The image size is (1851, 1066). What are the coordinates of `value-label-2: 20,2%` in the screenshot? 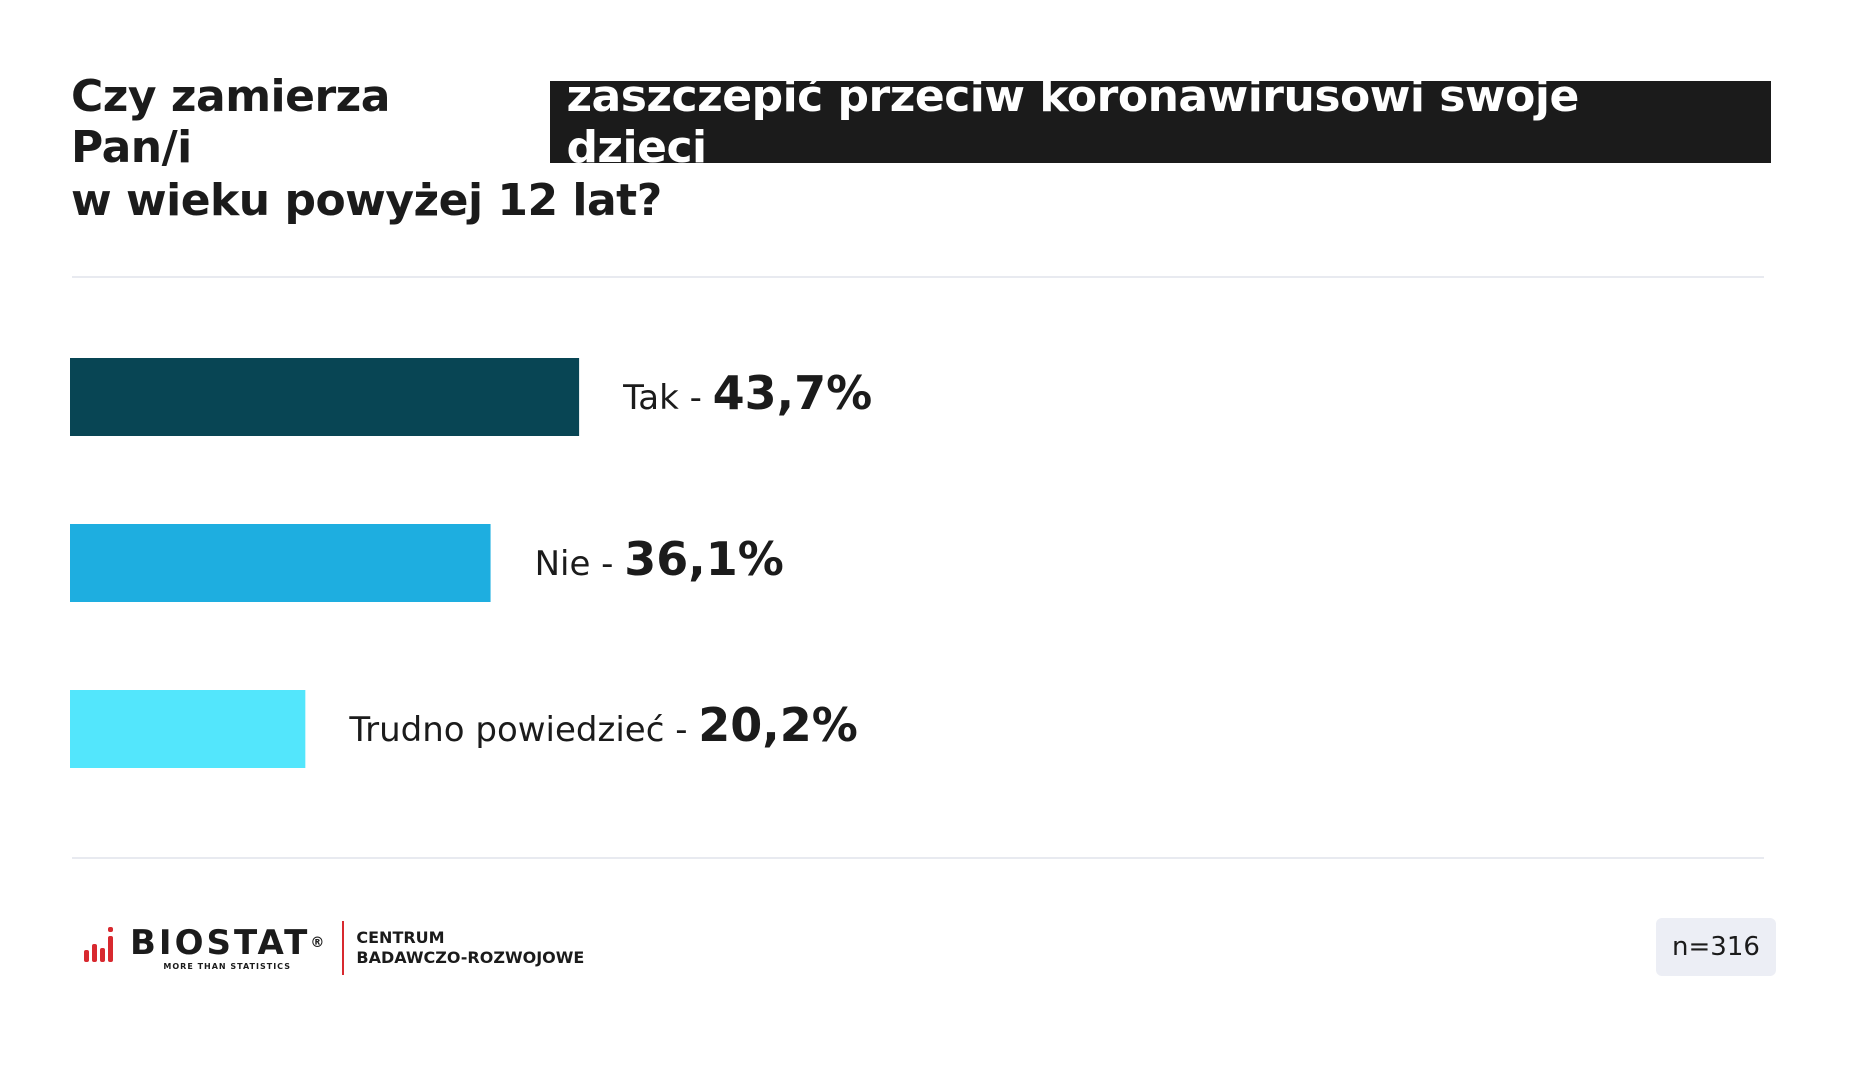 It's located at (778, 725).